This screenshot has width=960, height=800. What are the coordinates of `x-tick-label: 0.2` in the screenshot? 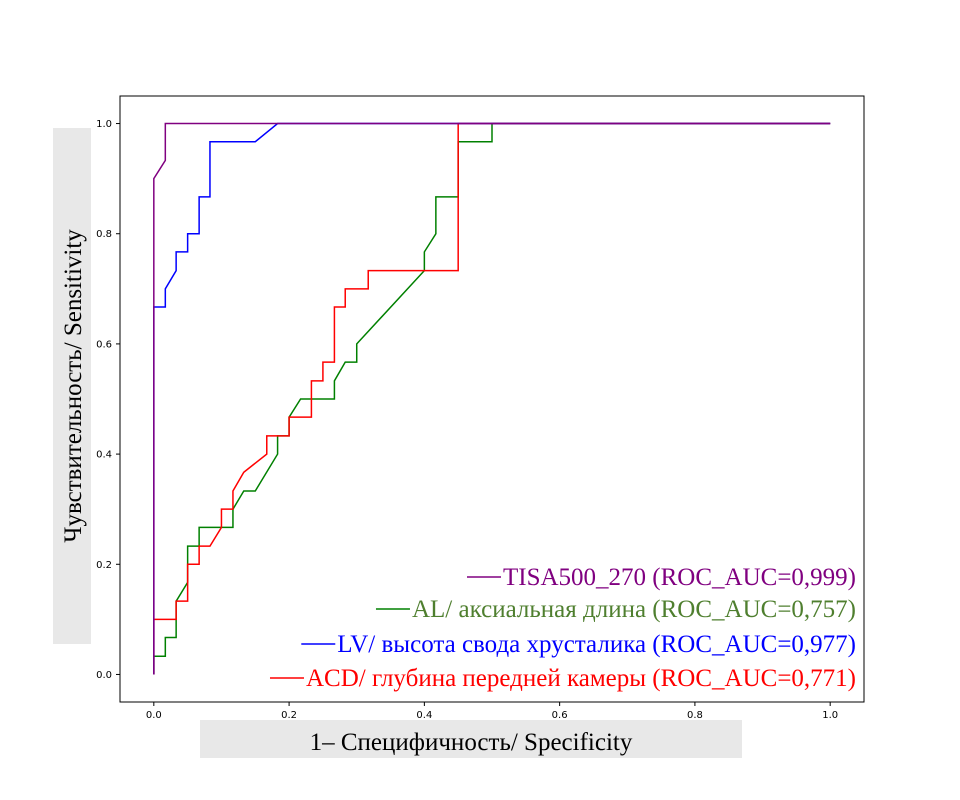 It's located at (289, 715).